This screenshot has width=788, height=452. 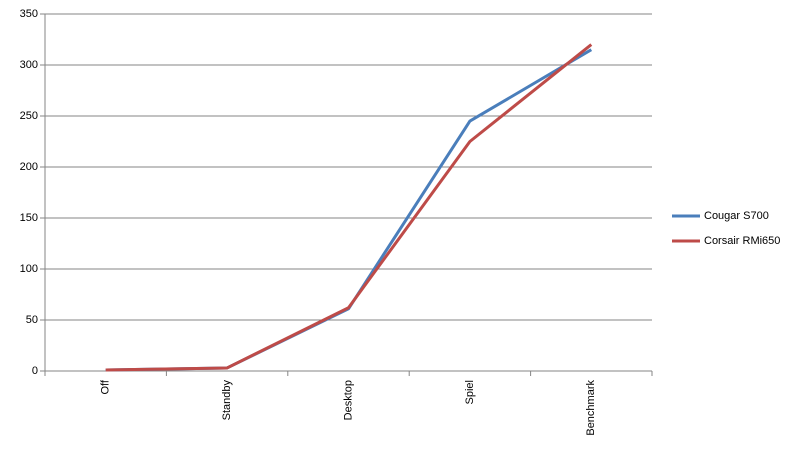 What do you see at coordinates (736, 216) in the screenshot?
I see `legend-label: Cougar S700` at bounding box center [736, 216].